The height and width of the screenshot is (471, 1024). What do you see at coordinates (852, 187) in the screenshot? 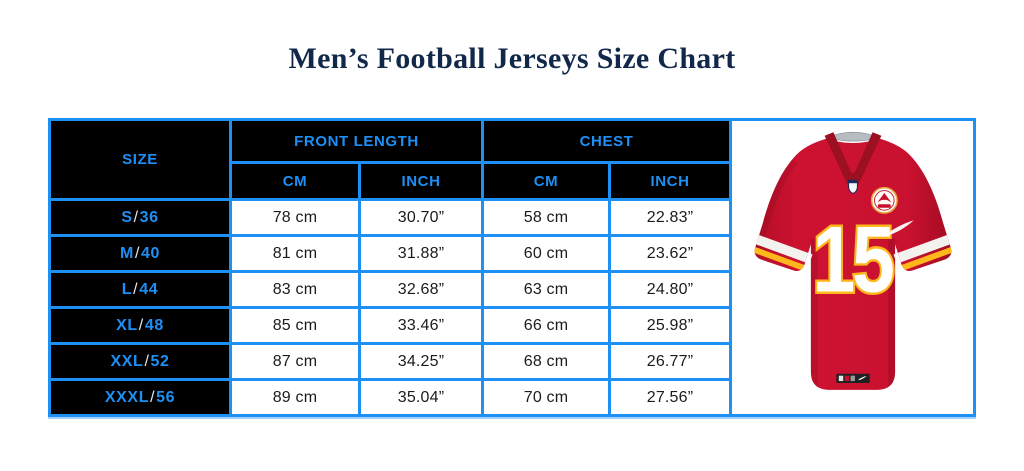
I see `nfl-shield-icon` at bounding box center [852, 187].